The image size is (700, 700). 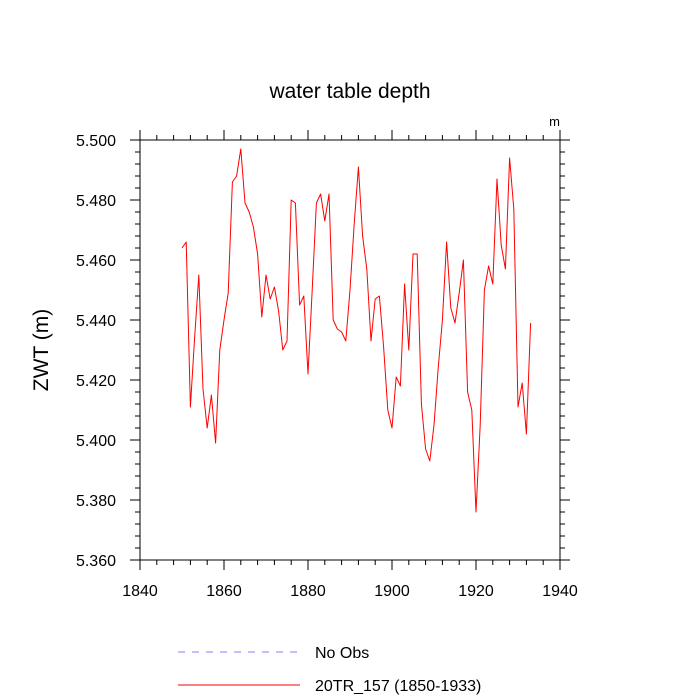 I want to click on y-tick-label: 5.500, so click(x=96, y=141).